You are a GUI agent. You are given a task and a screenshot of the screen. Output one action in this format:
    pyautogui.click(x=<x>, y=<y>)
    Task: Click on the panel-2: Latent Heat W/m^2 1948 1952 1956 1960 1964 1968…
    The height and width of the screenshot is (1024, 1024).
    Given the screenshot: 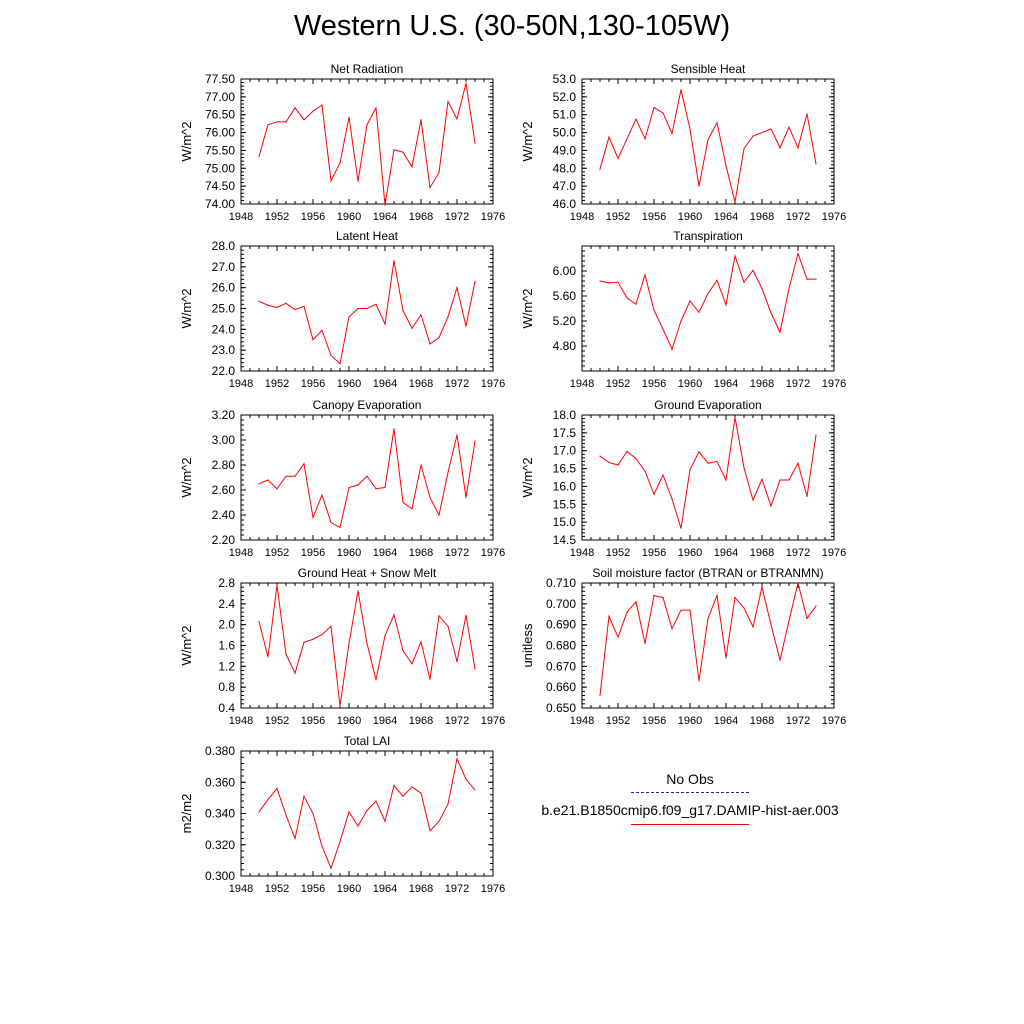 What is the action you would take?
    pyautogui.click(x=342, y=309)
    